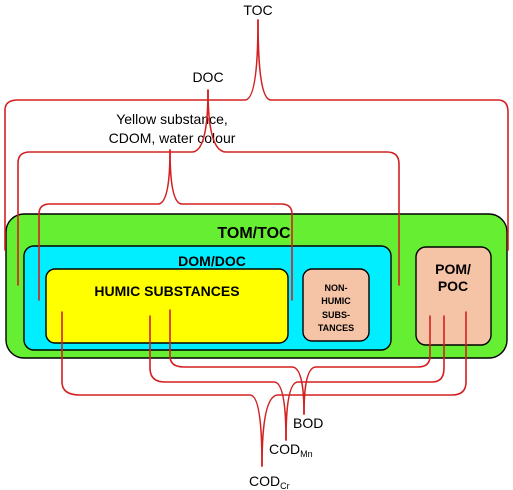 This screenshot has width=513, height=490. What do you see at coordinates (336, 301) in the screenshot?
I see `non-humic-label: HUMIC` at bounding box center [336, 301].